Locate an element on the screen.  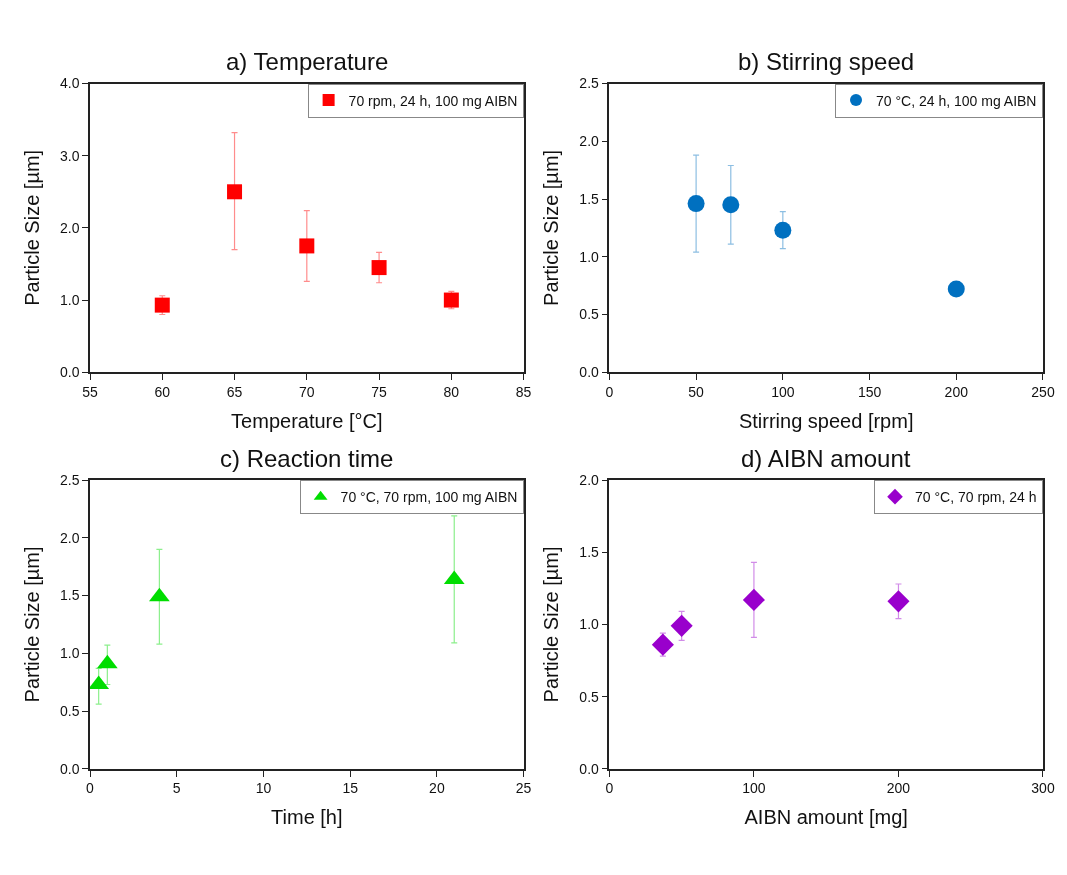
x-tick-label: 10 is located at coordinates (263, 788).